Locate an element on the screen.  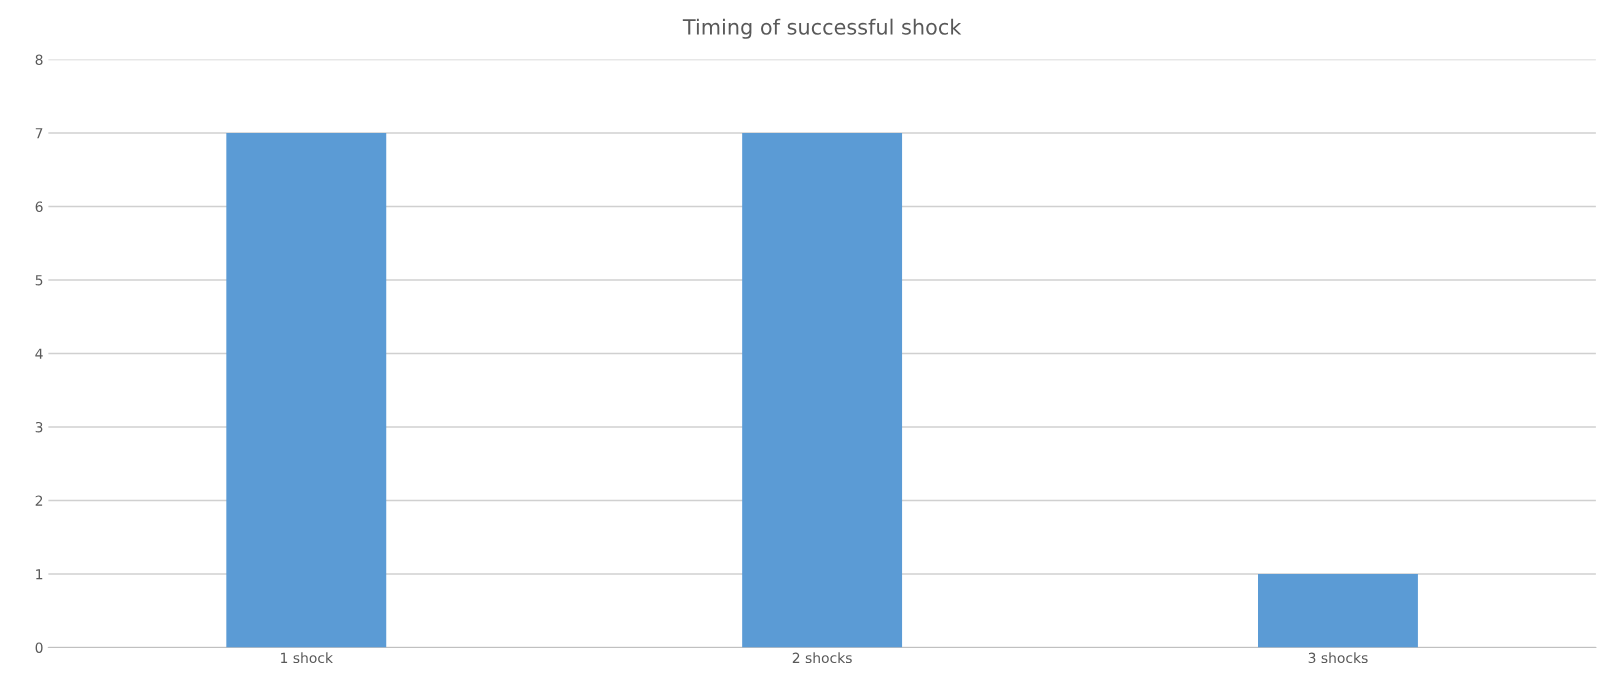
y-tick-label: 3 is located at coordinates (39, 427).